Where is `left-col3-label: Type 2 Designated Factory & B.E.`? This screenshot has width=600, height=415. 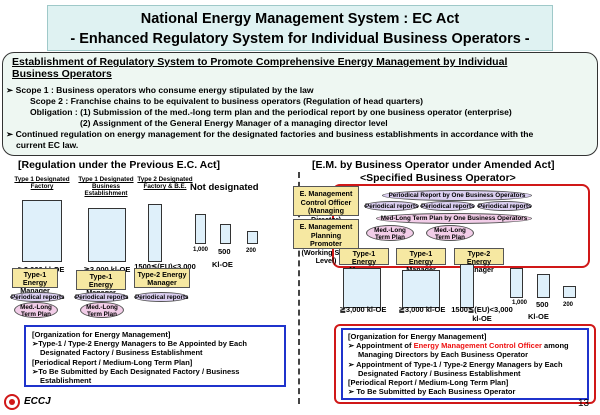
left-col3-label: Type 2 Designated Factory & B.E. is located at coordinates (165, 183).